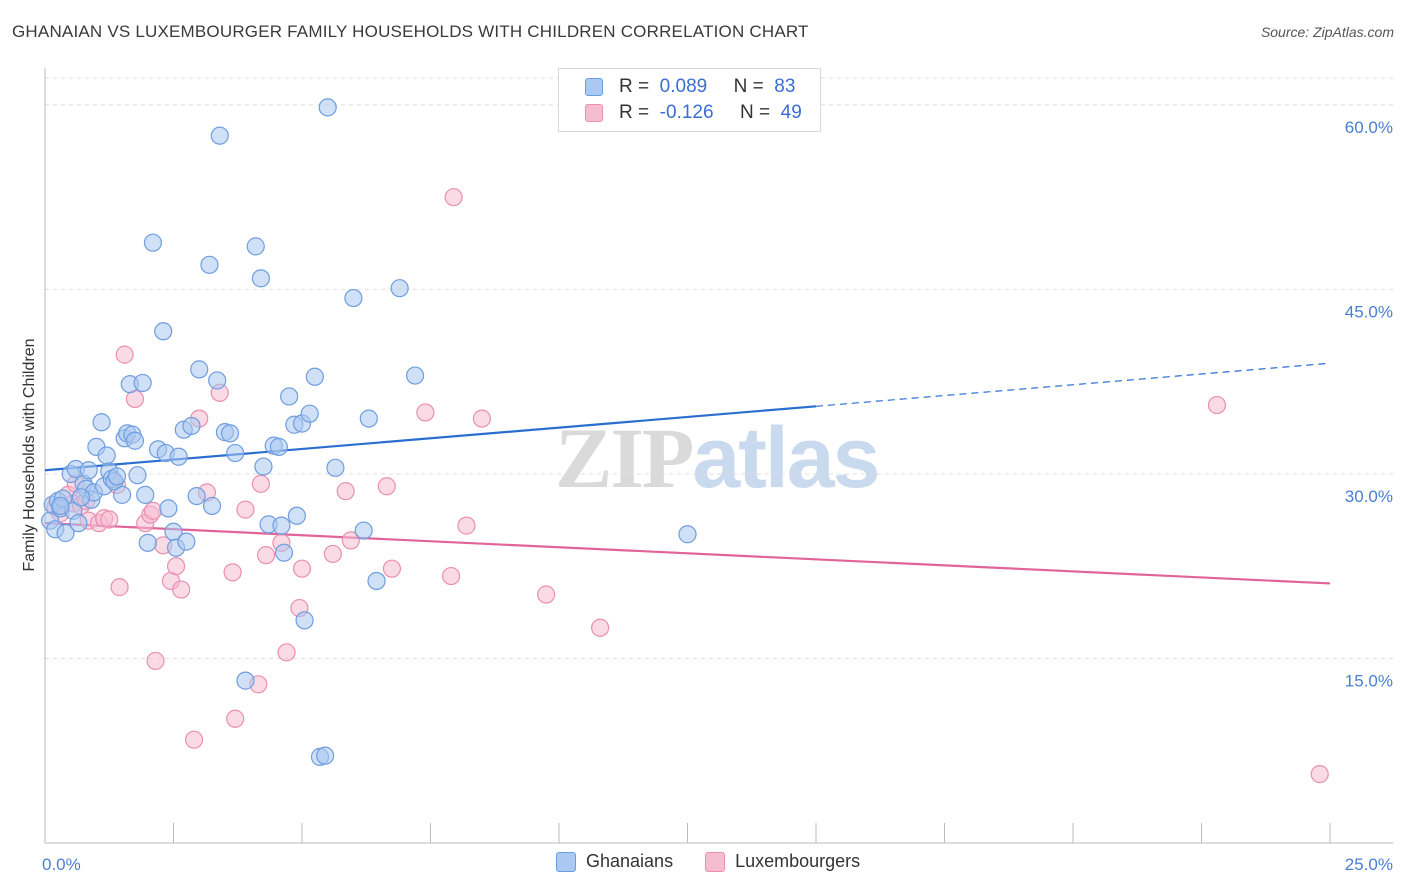 The image size is (1406, 892). What do you see at coordinates (686, 112) in the screenshot?
I see `legend-r-value: -0.126` at bounding box center [686, 112].